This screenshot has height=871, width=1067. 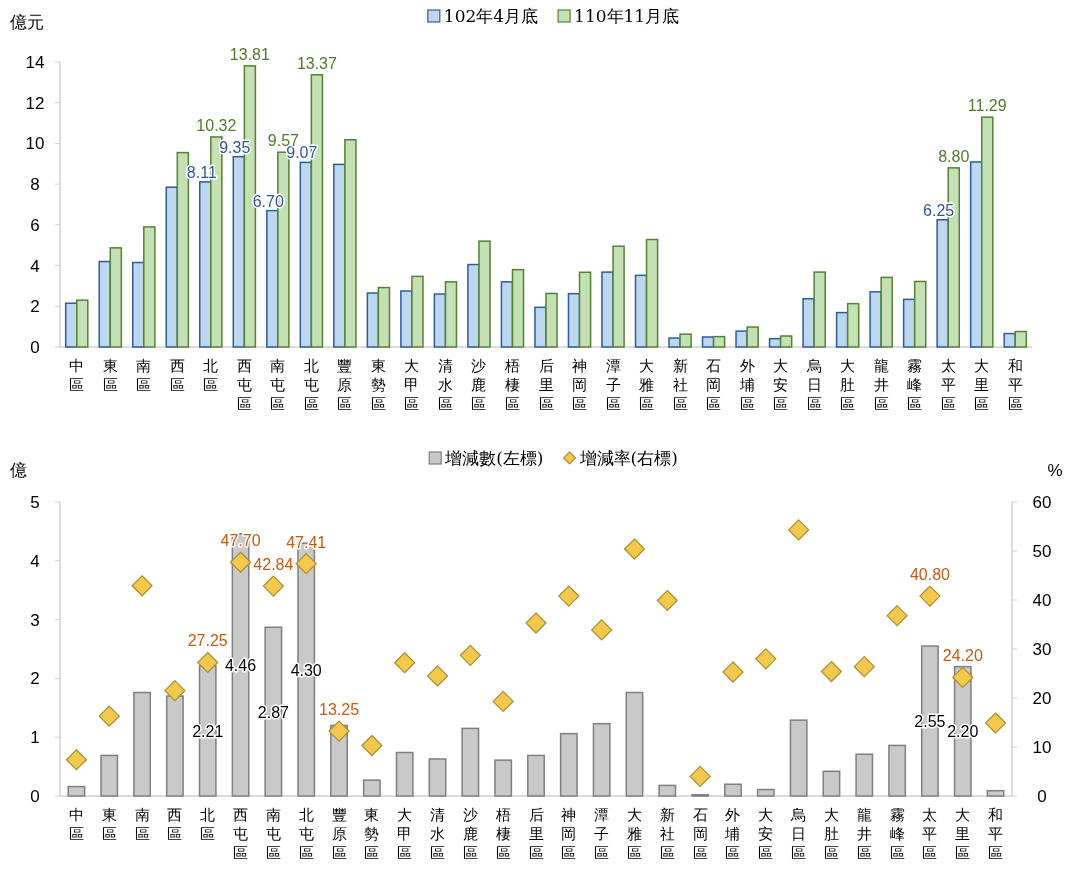 What do you see at coordinates (35, 103) in the screenshot?
I see `y-tick-label: 12` at bounding box center [35, 103].